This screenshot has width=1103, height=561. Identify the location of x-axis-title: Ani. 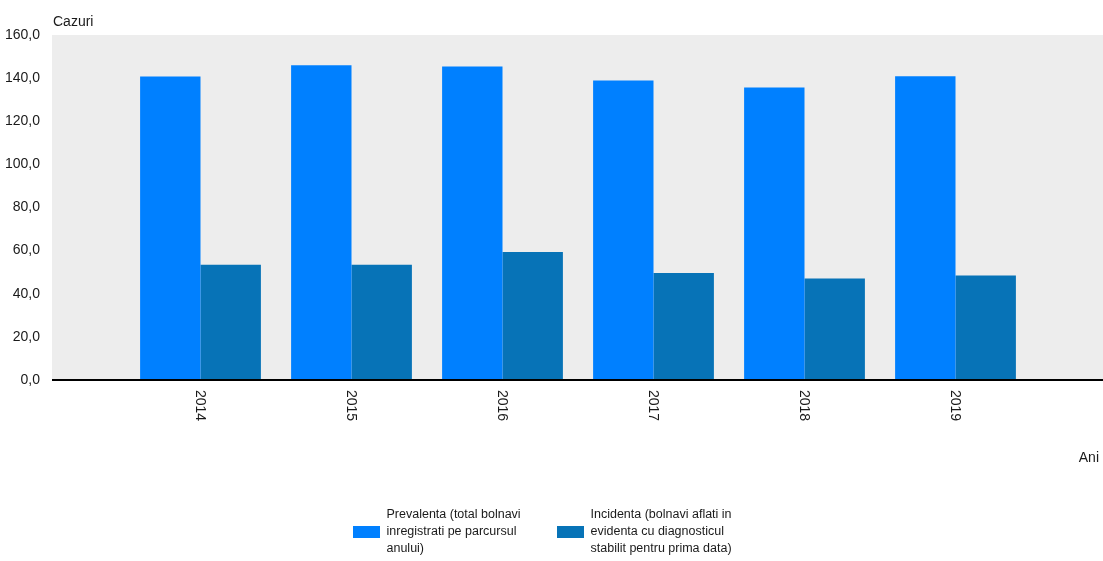
(1088, 457).